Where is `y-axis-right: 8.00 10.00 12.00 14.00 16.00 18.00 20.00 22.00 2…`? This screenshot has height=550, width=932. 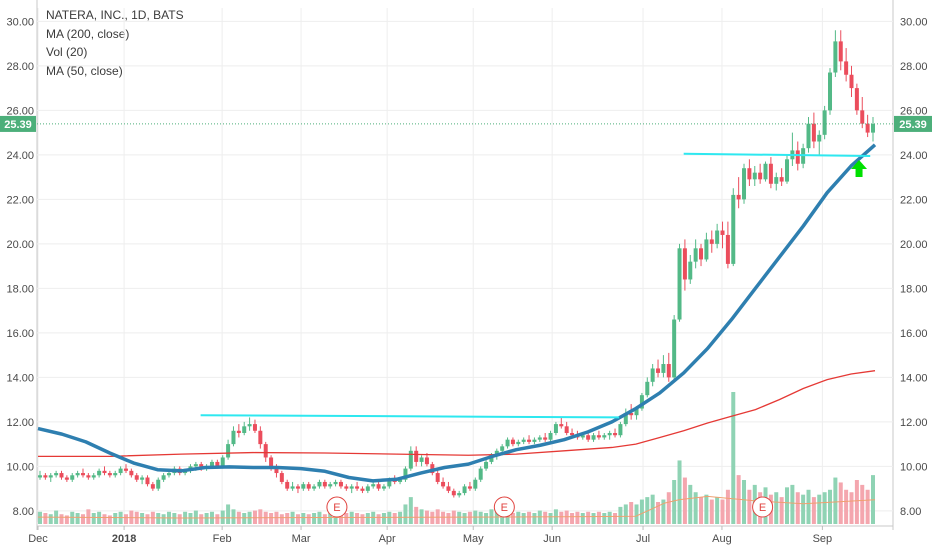 y-axis-right: 8.00 10.00 12.00 14.00 16.00 18.00 20.00 22.00 2… is located at coordinates (914, 267).